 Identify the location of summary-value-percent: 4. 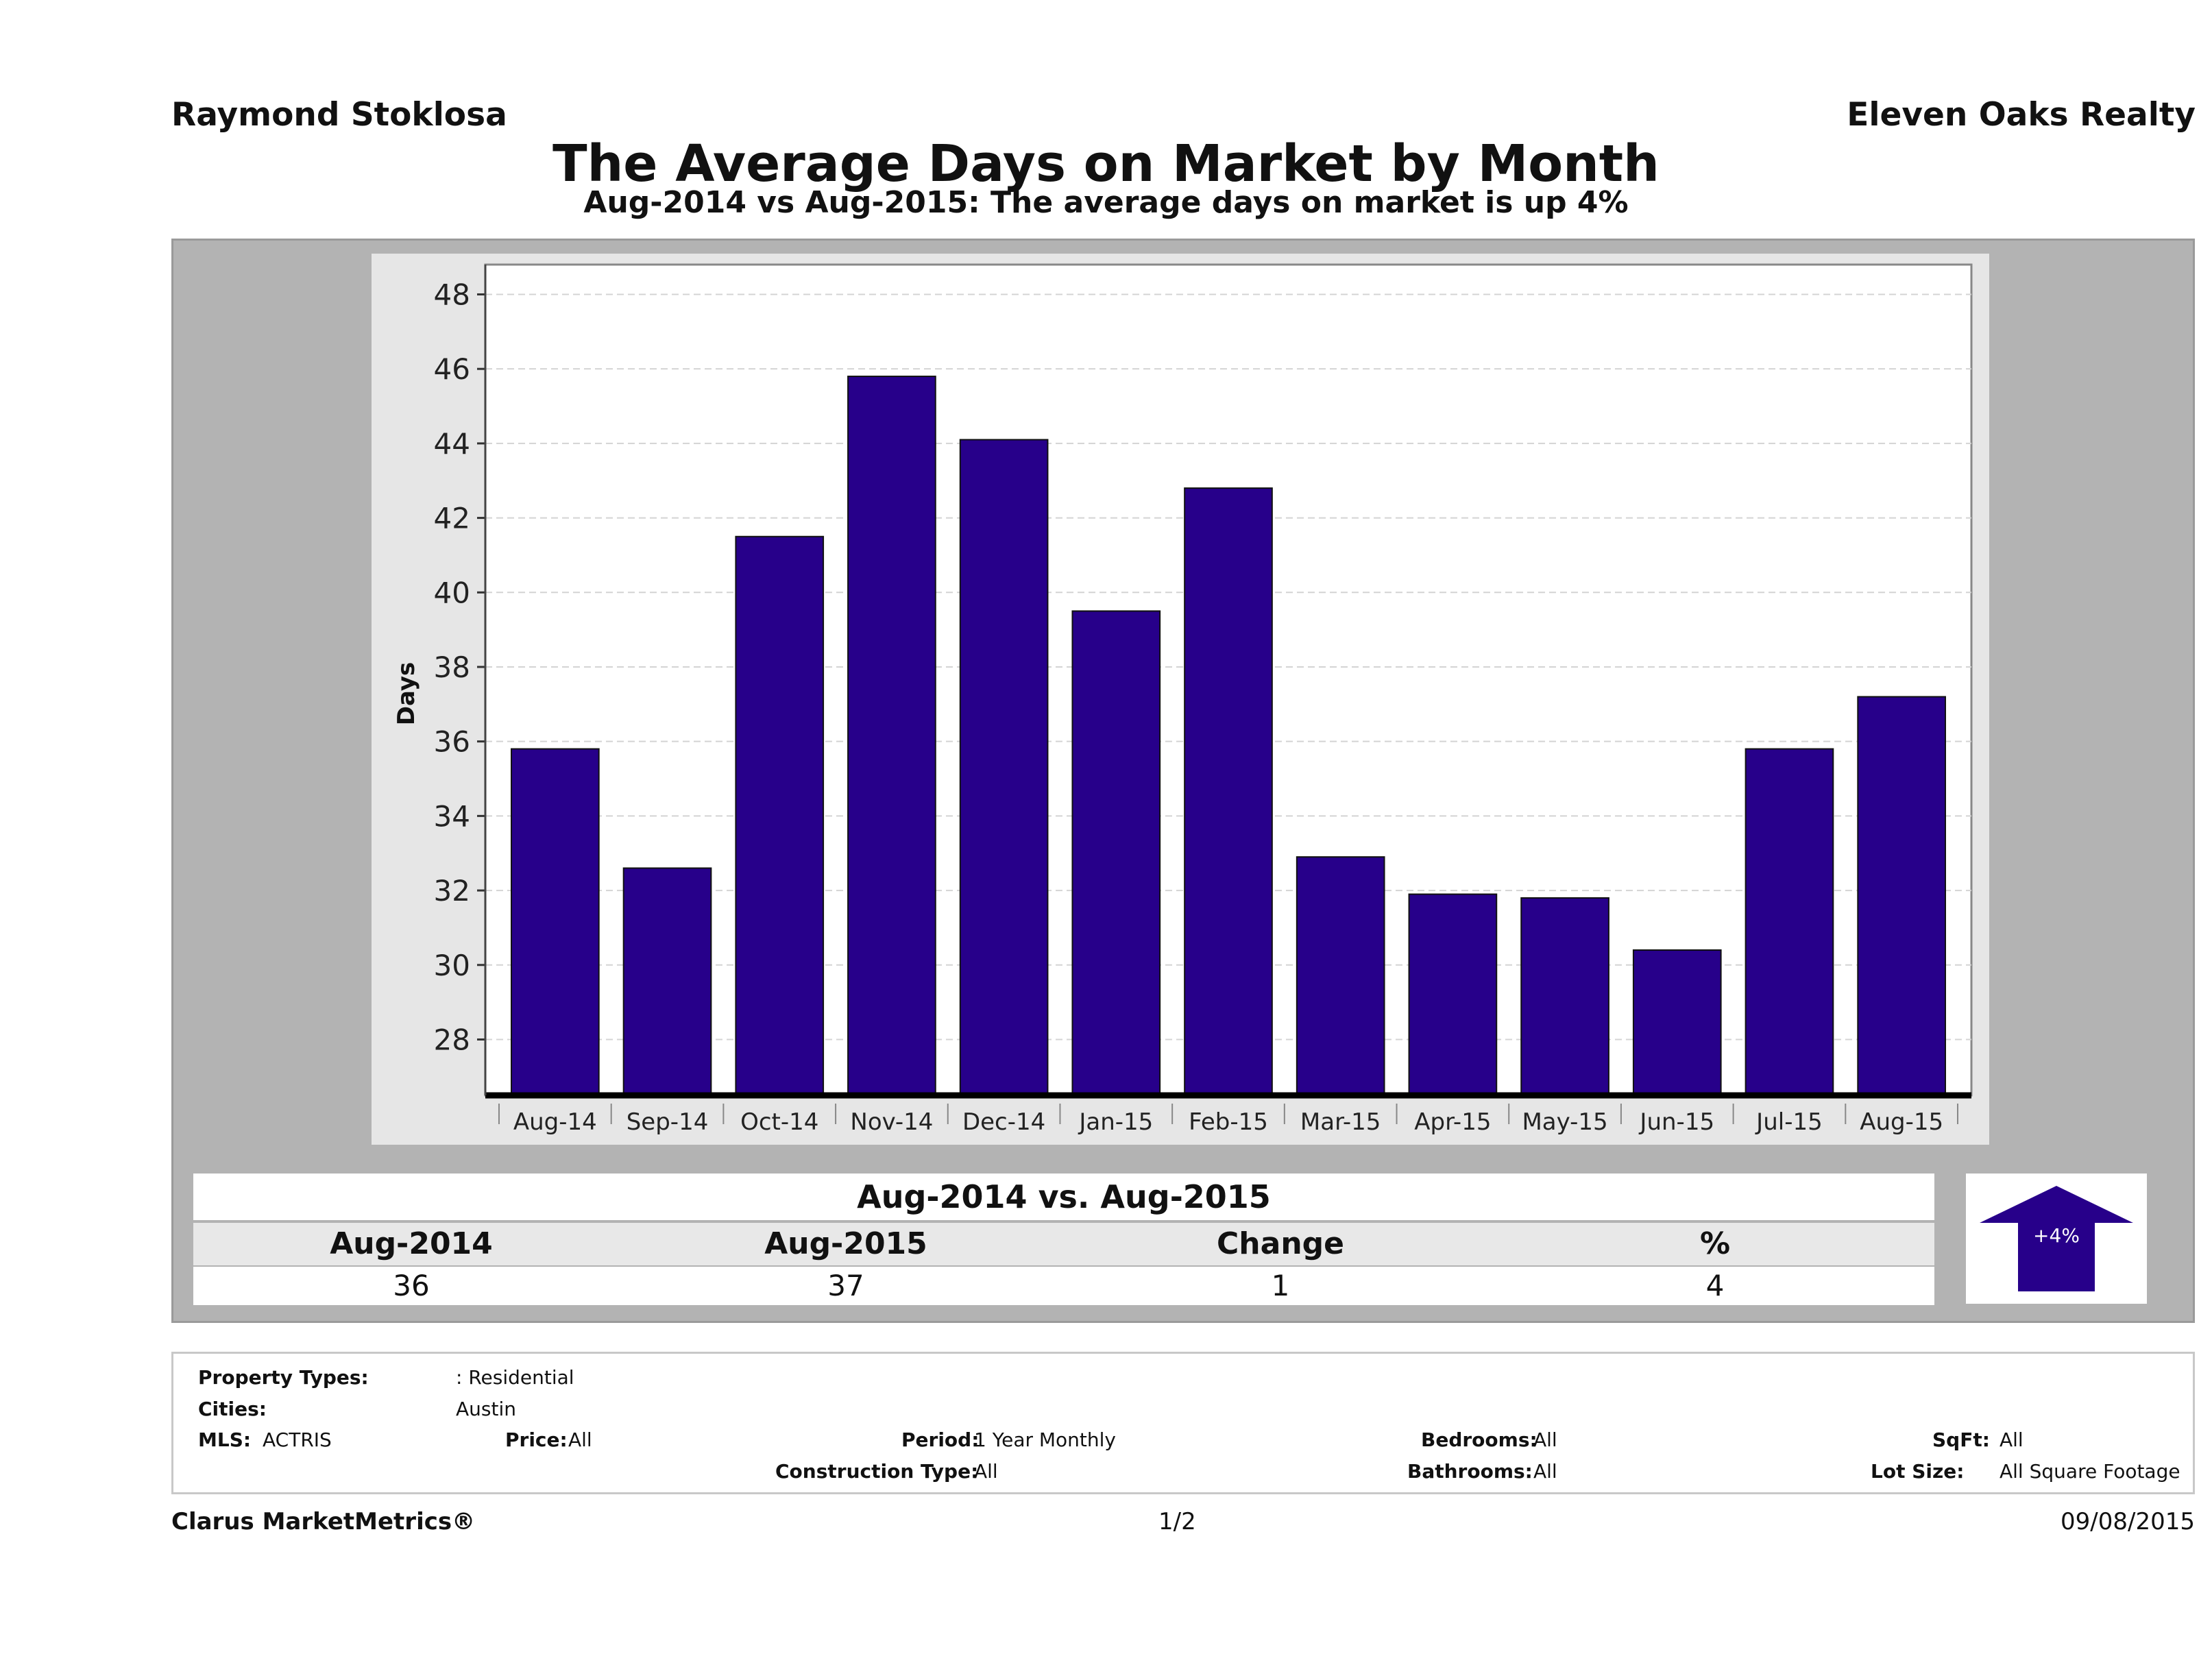
(1715, 1285).